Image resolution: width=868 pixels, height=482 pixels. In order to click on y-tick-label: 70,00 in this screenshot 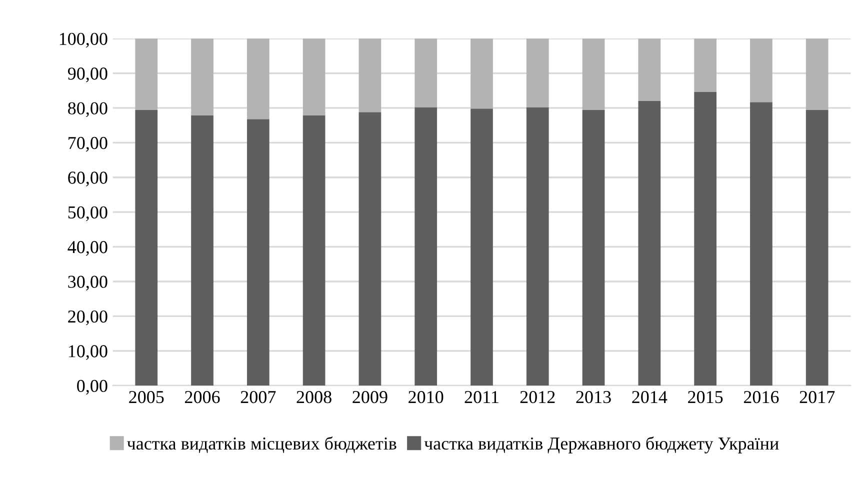, I will do `click(88, 144)`.